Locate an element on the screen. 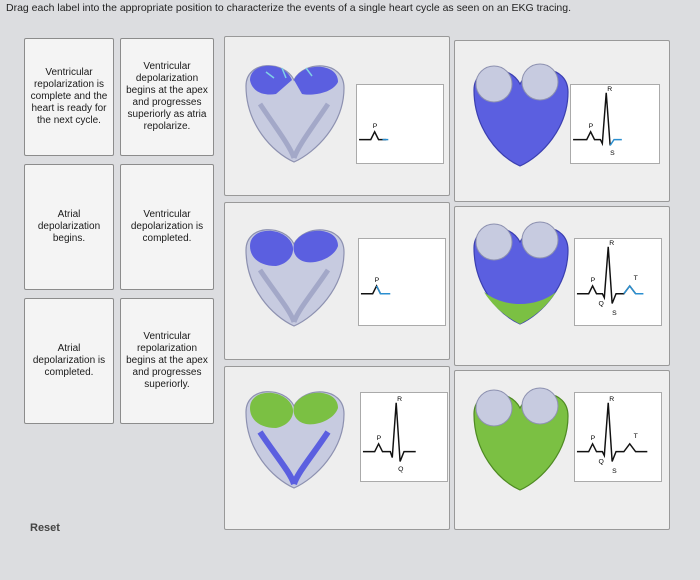 Image resolution: width=700 pixels, height=580 pixels. reset-button: Reset is located at coordinates (45, 528).